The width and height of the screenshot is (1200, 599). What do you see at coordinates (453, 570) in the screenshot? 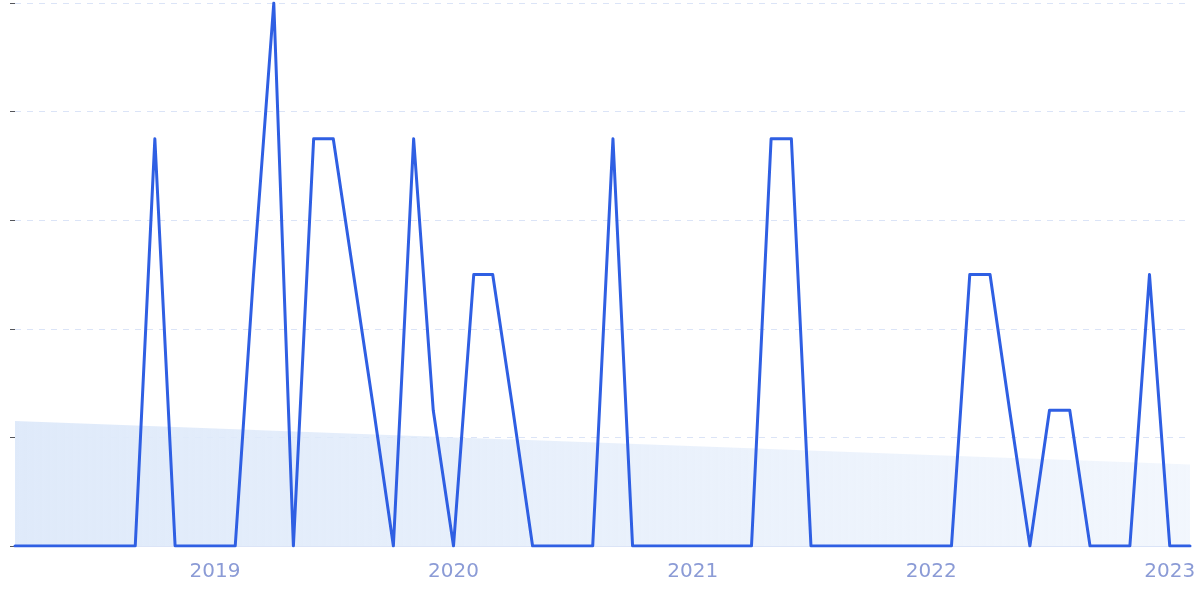
I see `x-tick-label: 2020` at bounding box center [453, 570].